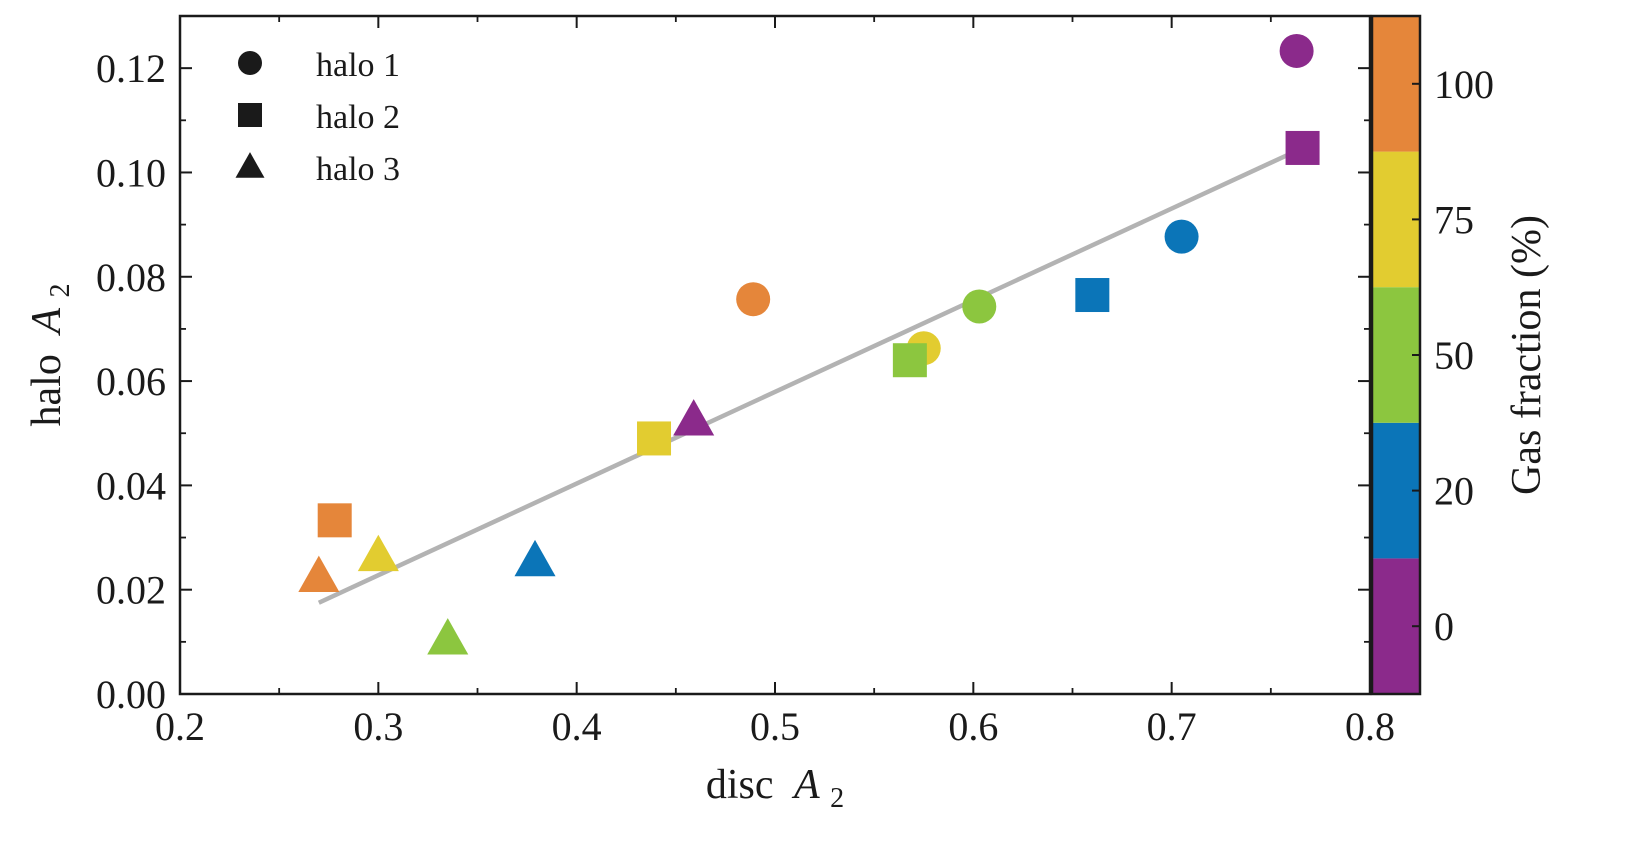 The image size is (1638, 866). Describe the element at coordinates (358, 117) in the screenshot. I see `legend-label: halo 2` at that location.